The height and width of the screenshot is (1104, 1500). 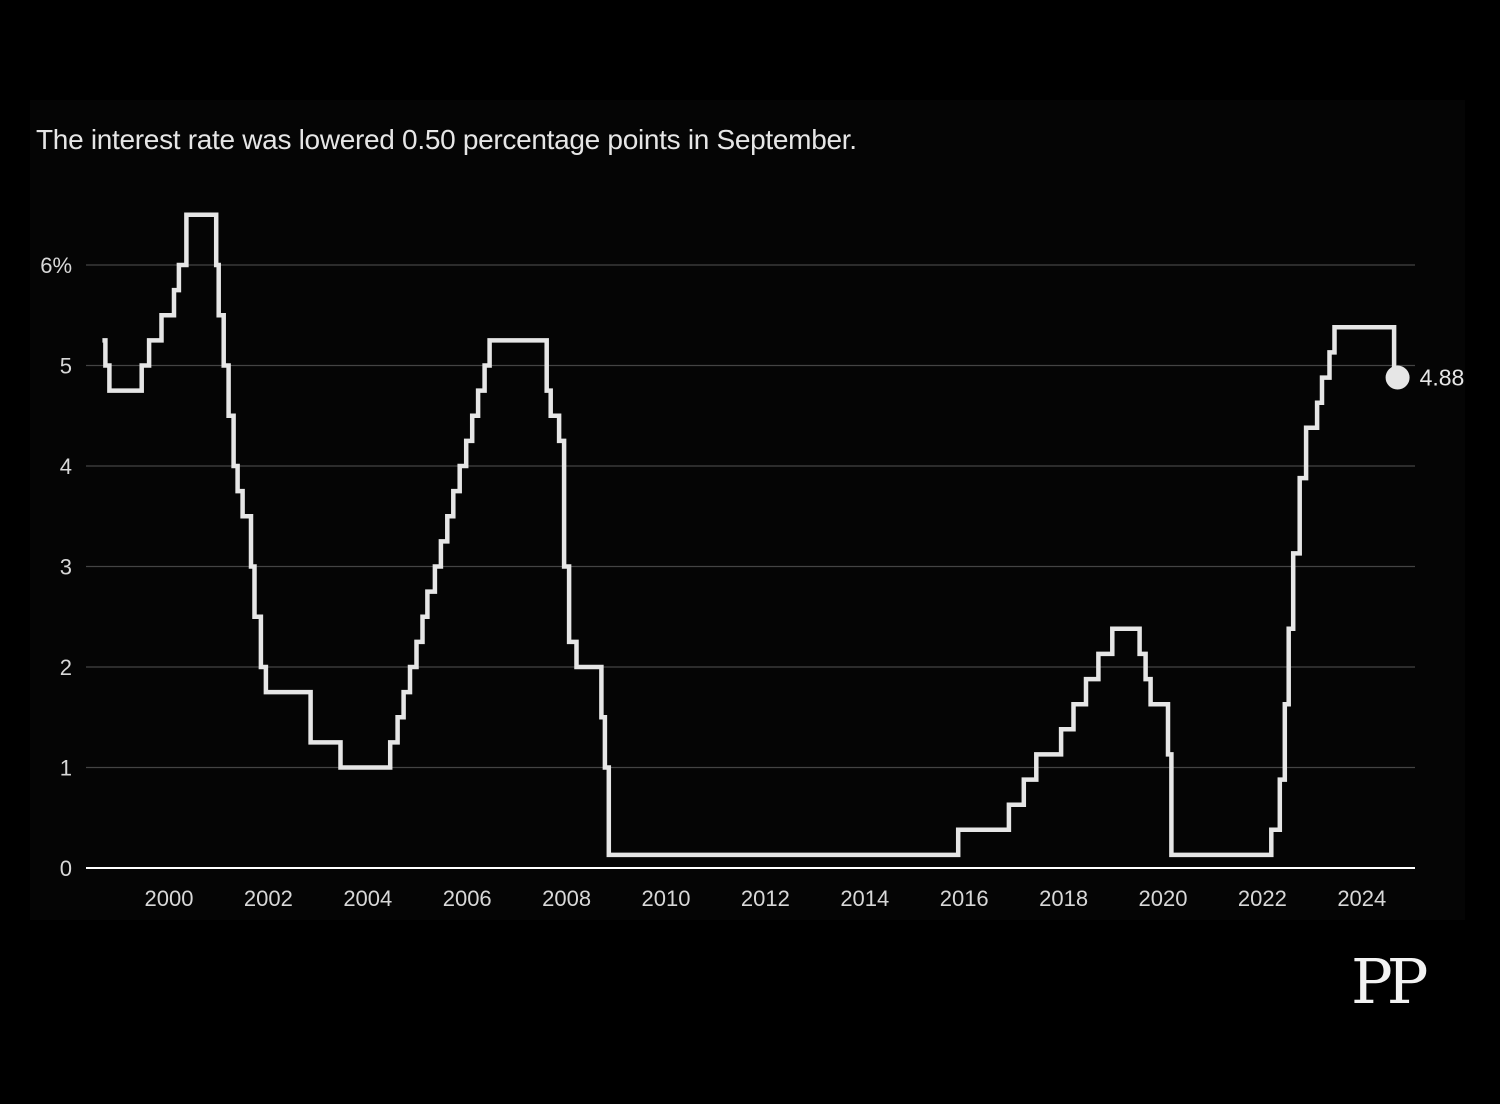 I want to click on y-tick-labels: 0 1 2 3 4 5 6%, so click(x=56, y=567).